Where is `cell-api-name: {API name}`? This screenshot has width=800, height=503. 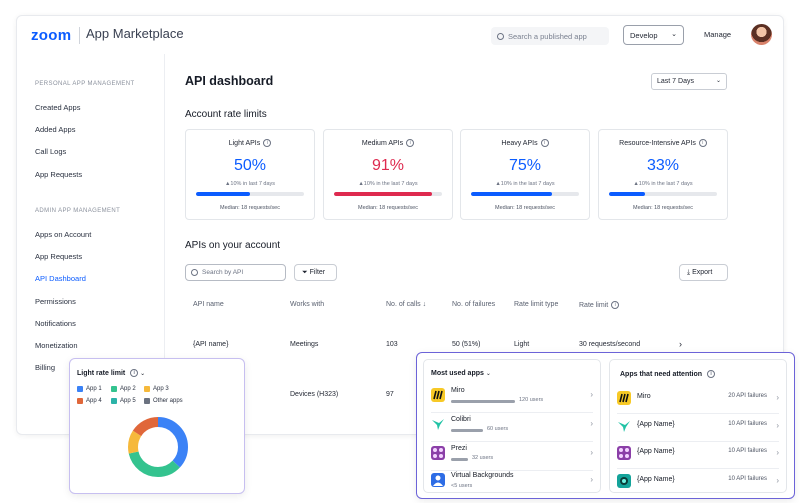
cell-api-name: {API name} is located at coordinates (211, 344).